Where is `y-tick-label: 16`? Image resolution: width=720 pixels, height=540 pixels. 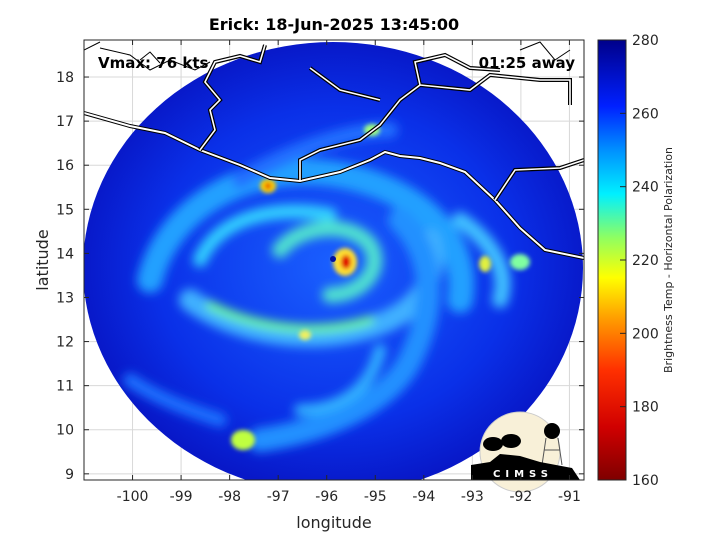
y-tick-label: 16 is located at coordinates (65, 166).